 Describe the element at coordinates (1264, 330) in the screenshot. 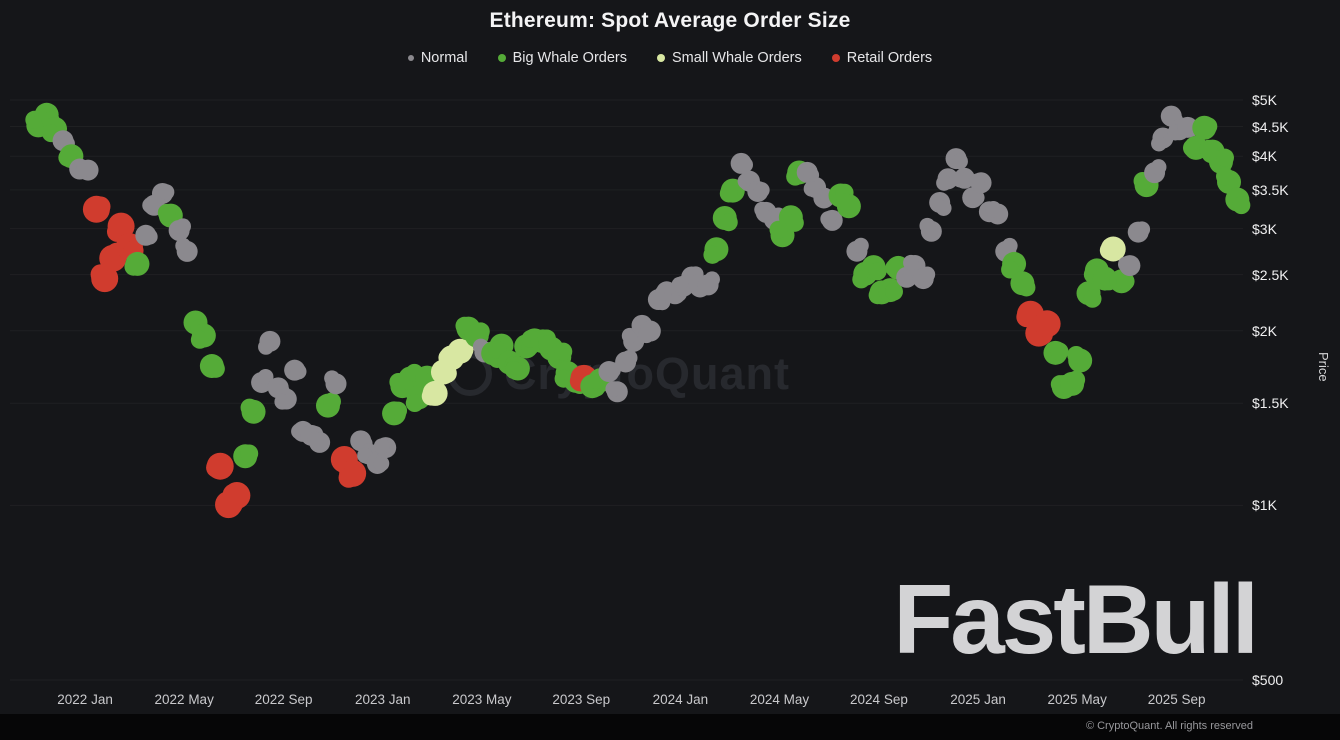

I see `y-tick-label: $2K` at that location.